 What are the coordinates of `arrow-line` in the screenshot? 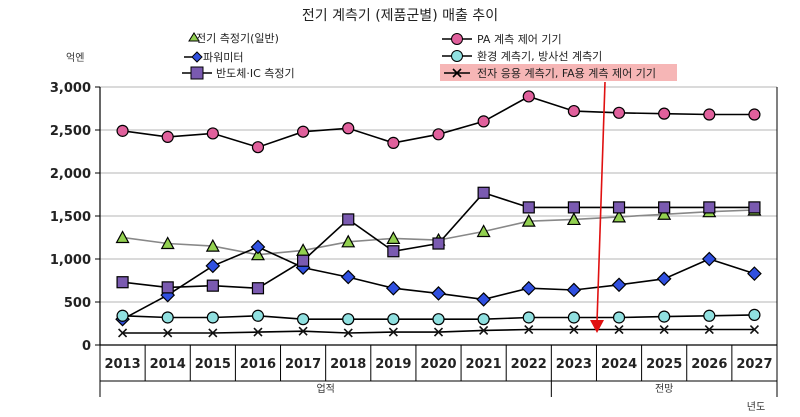 It's located at (601, 202).